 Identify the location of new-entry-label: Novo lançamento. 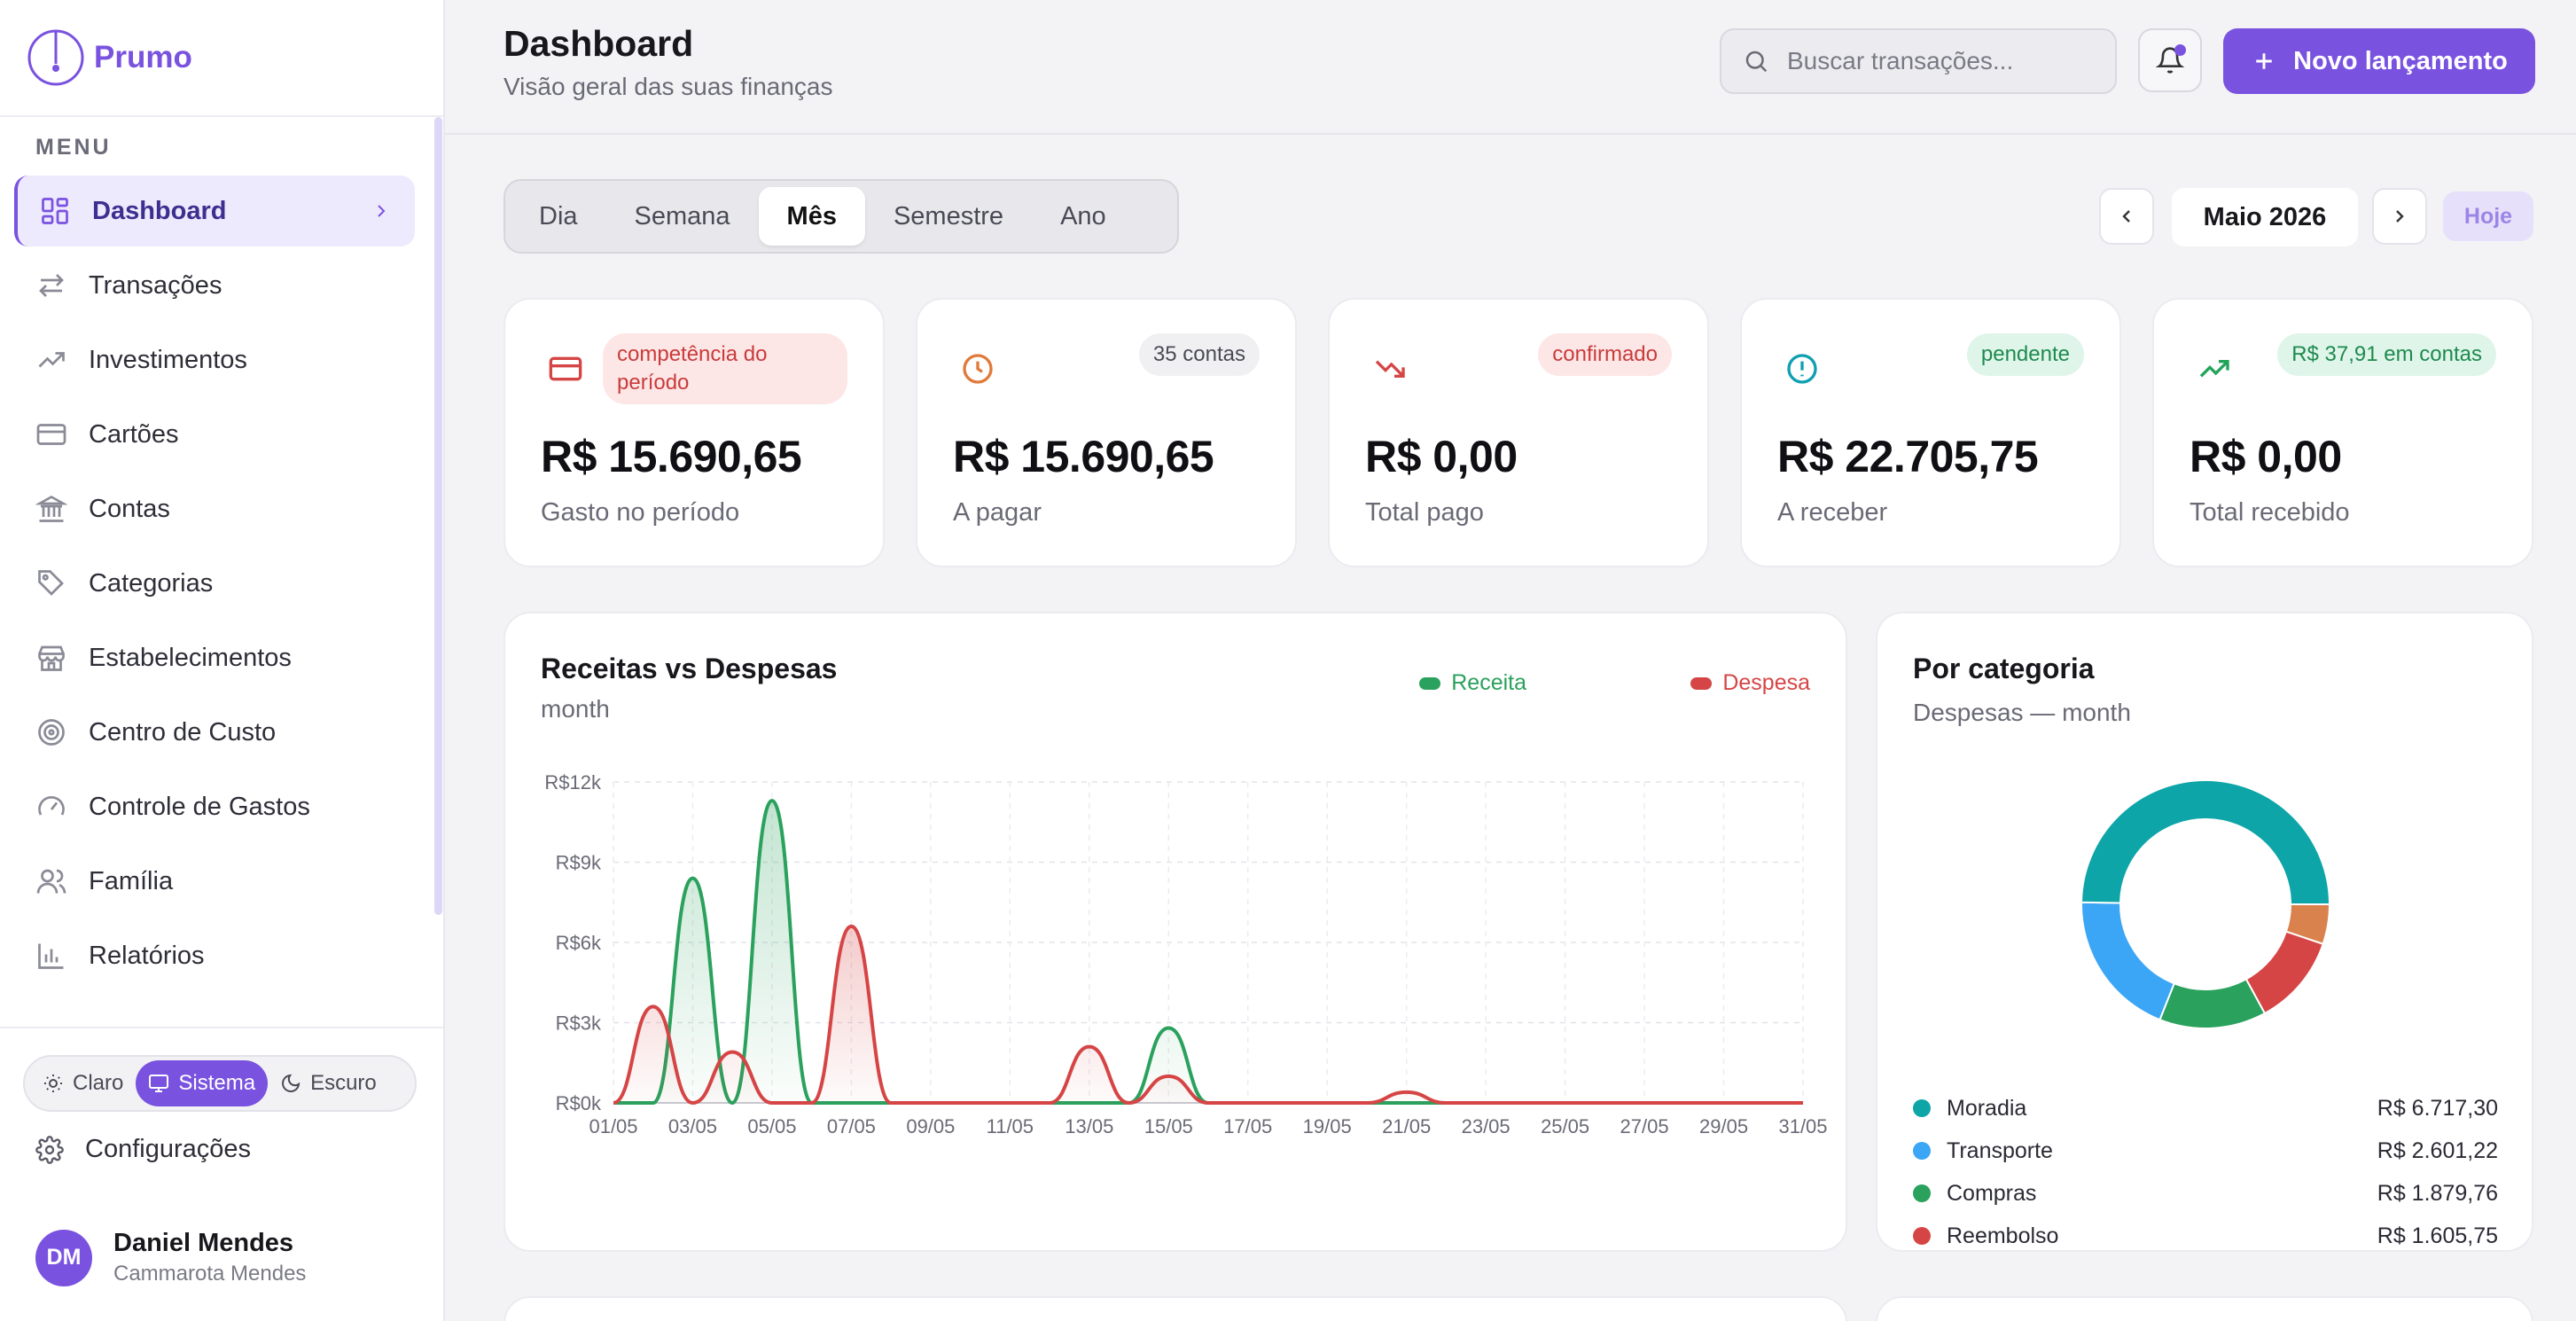
(2400, 60).